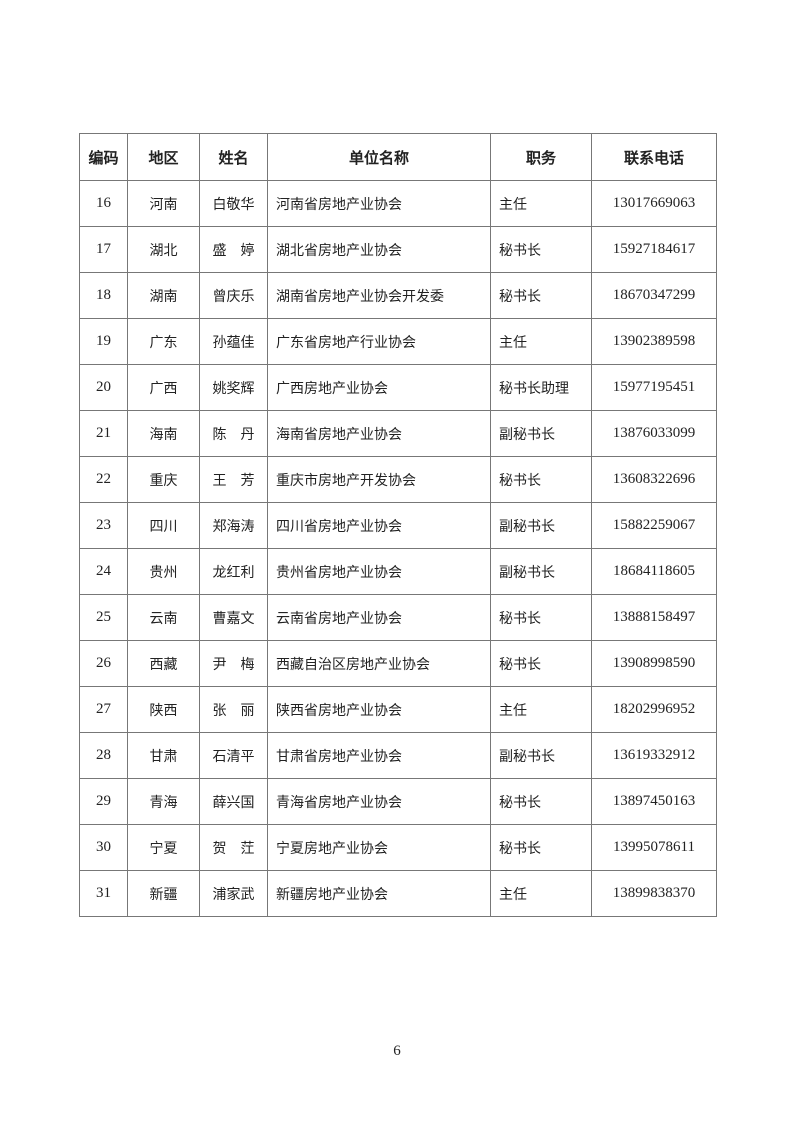  I want to click on cell-region: 广西, so click(163, 387).